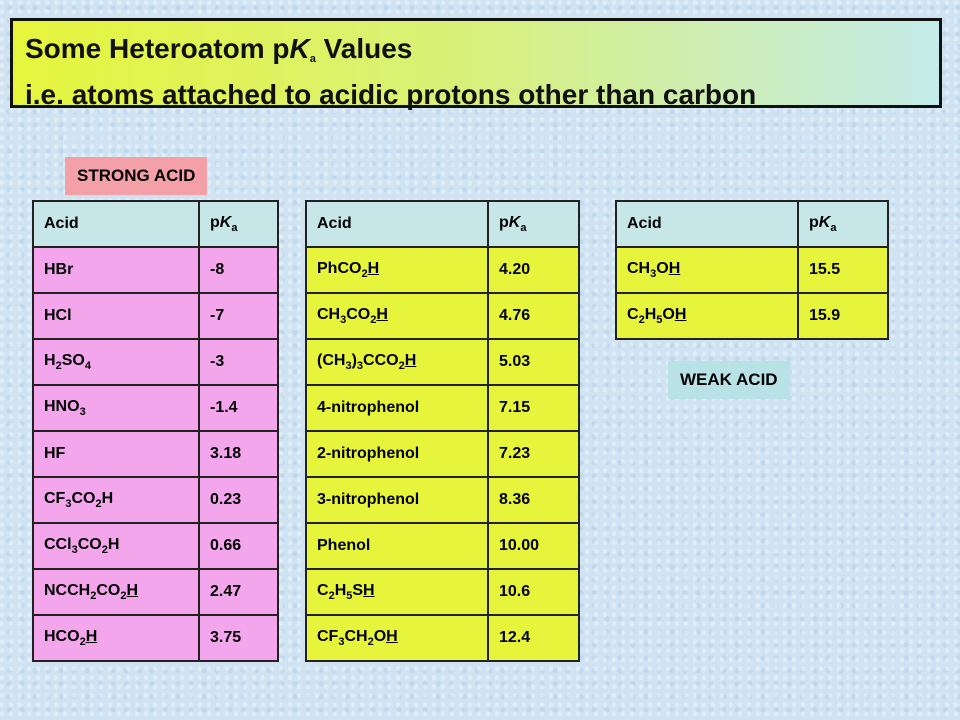  Describe the element at coordinates (55, 453) in the screenshot. I see `text: HF` at that location.